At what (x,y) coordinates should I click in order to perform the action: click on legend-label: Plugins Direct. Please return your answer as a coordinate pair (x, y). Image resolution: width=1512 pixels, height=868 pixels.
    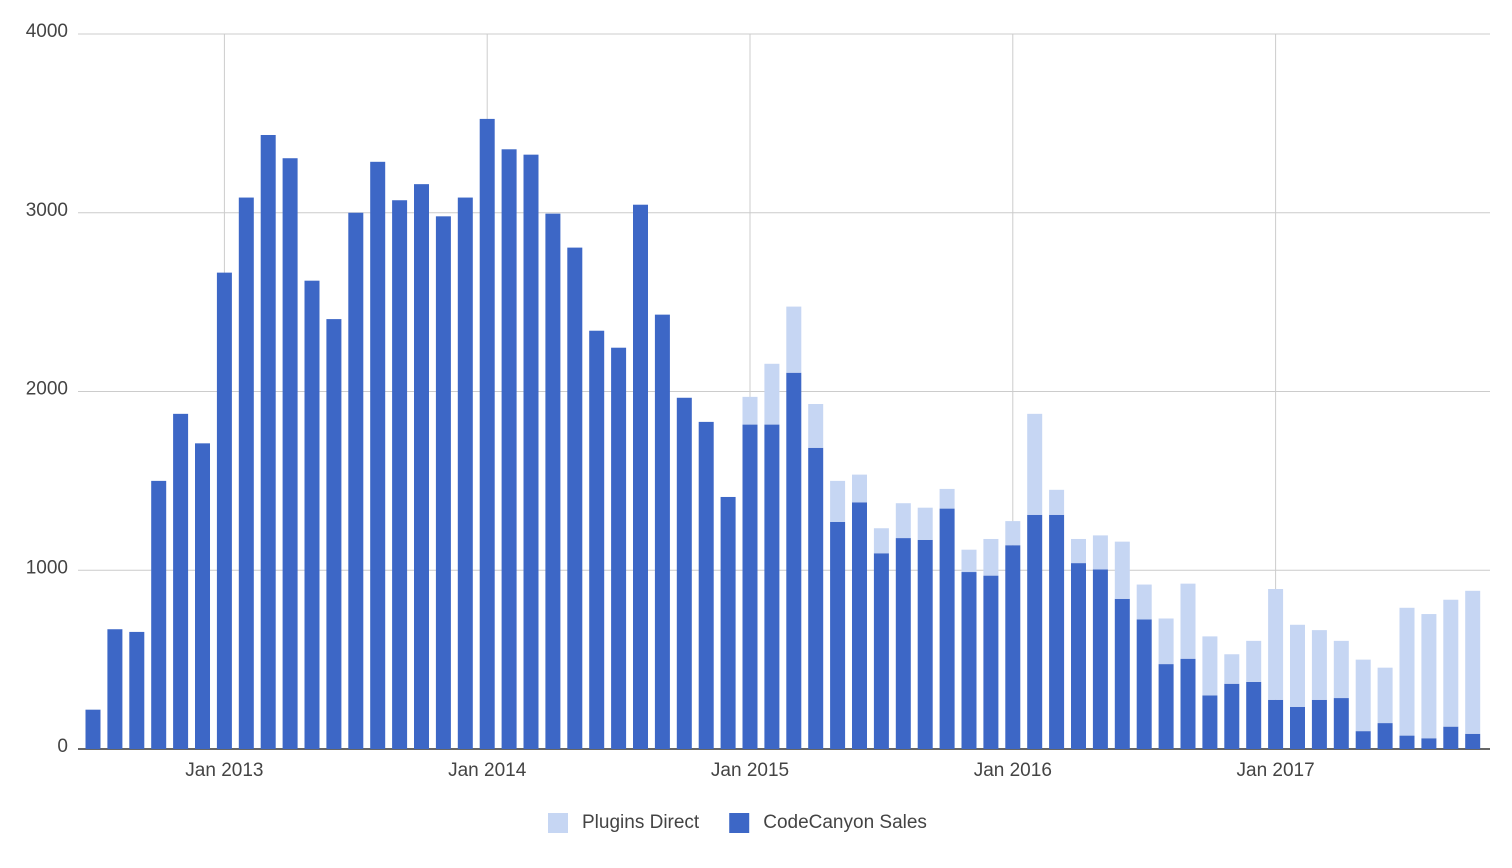
    Looking at the image, I should click on (641, 822).